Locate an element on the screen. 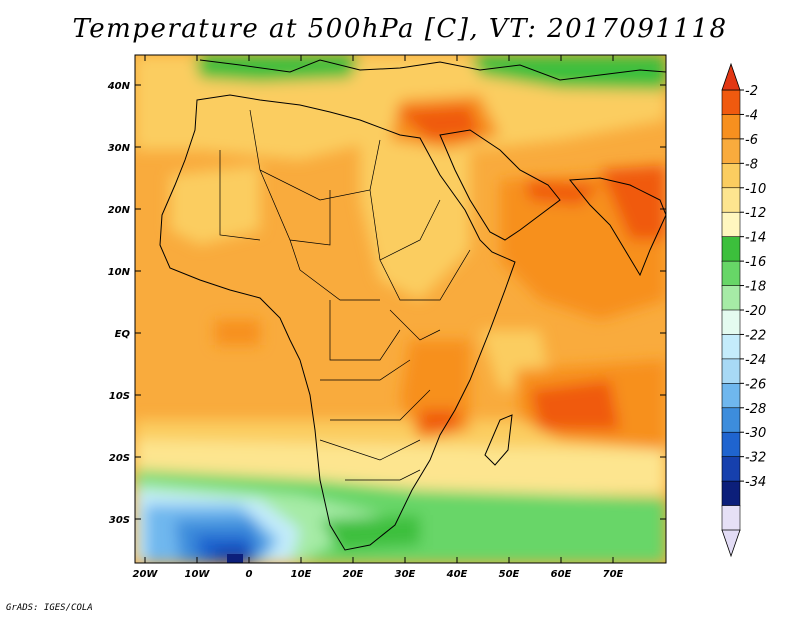 This screenshot has height=618, width=800. lon-tick-label: 70E is located at coordinates (613, 574).